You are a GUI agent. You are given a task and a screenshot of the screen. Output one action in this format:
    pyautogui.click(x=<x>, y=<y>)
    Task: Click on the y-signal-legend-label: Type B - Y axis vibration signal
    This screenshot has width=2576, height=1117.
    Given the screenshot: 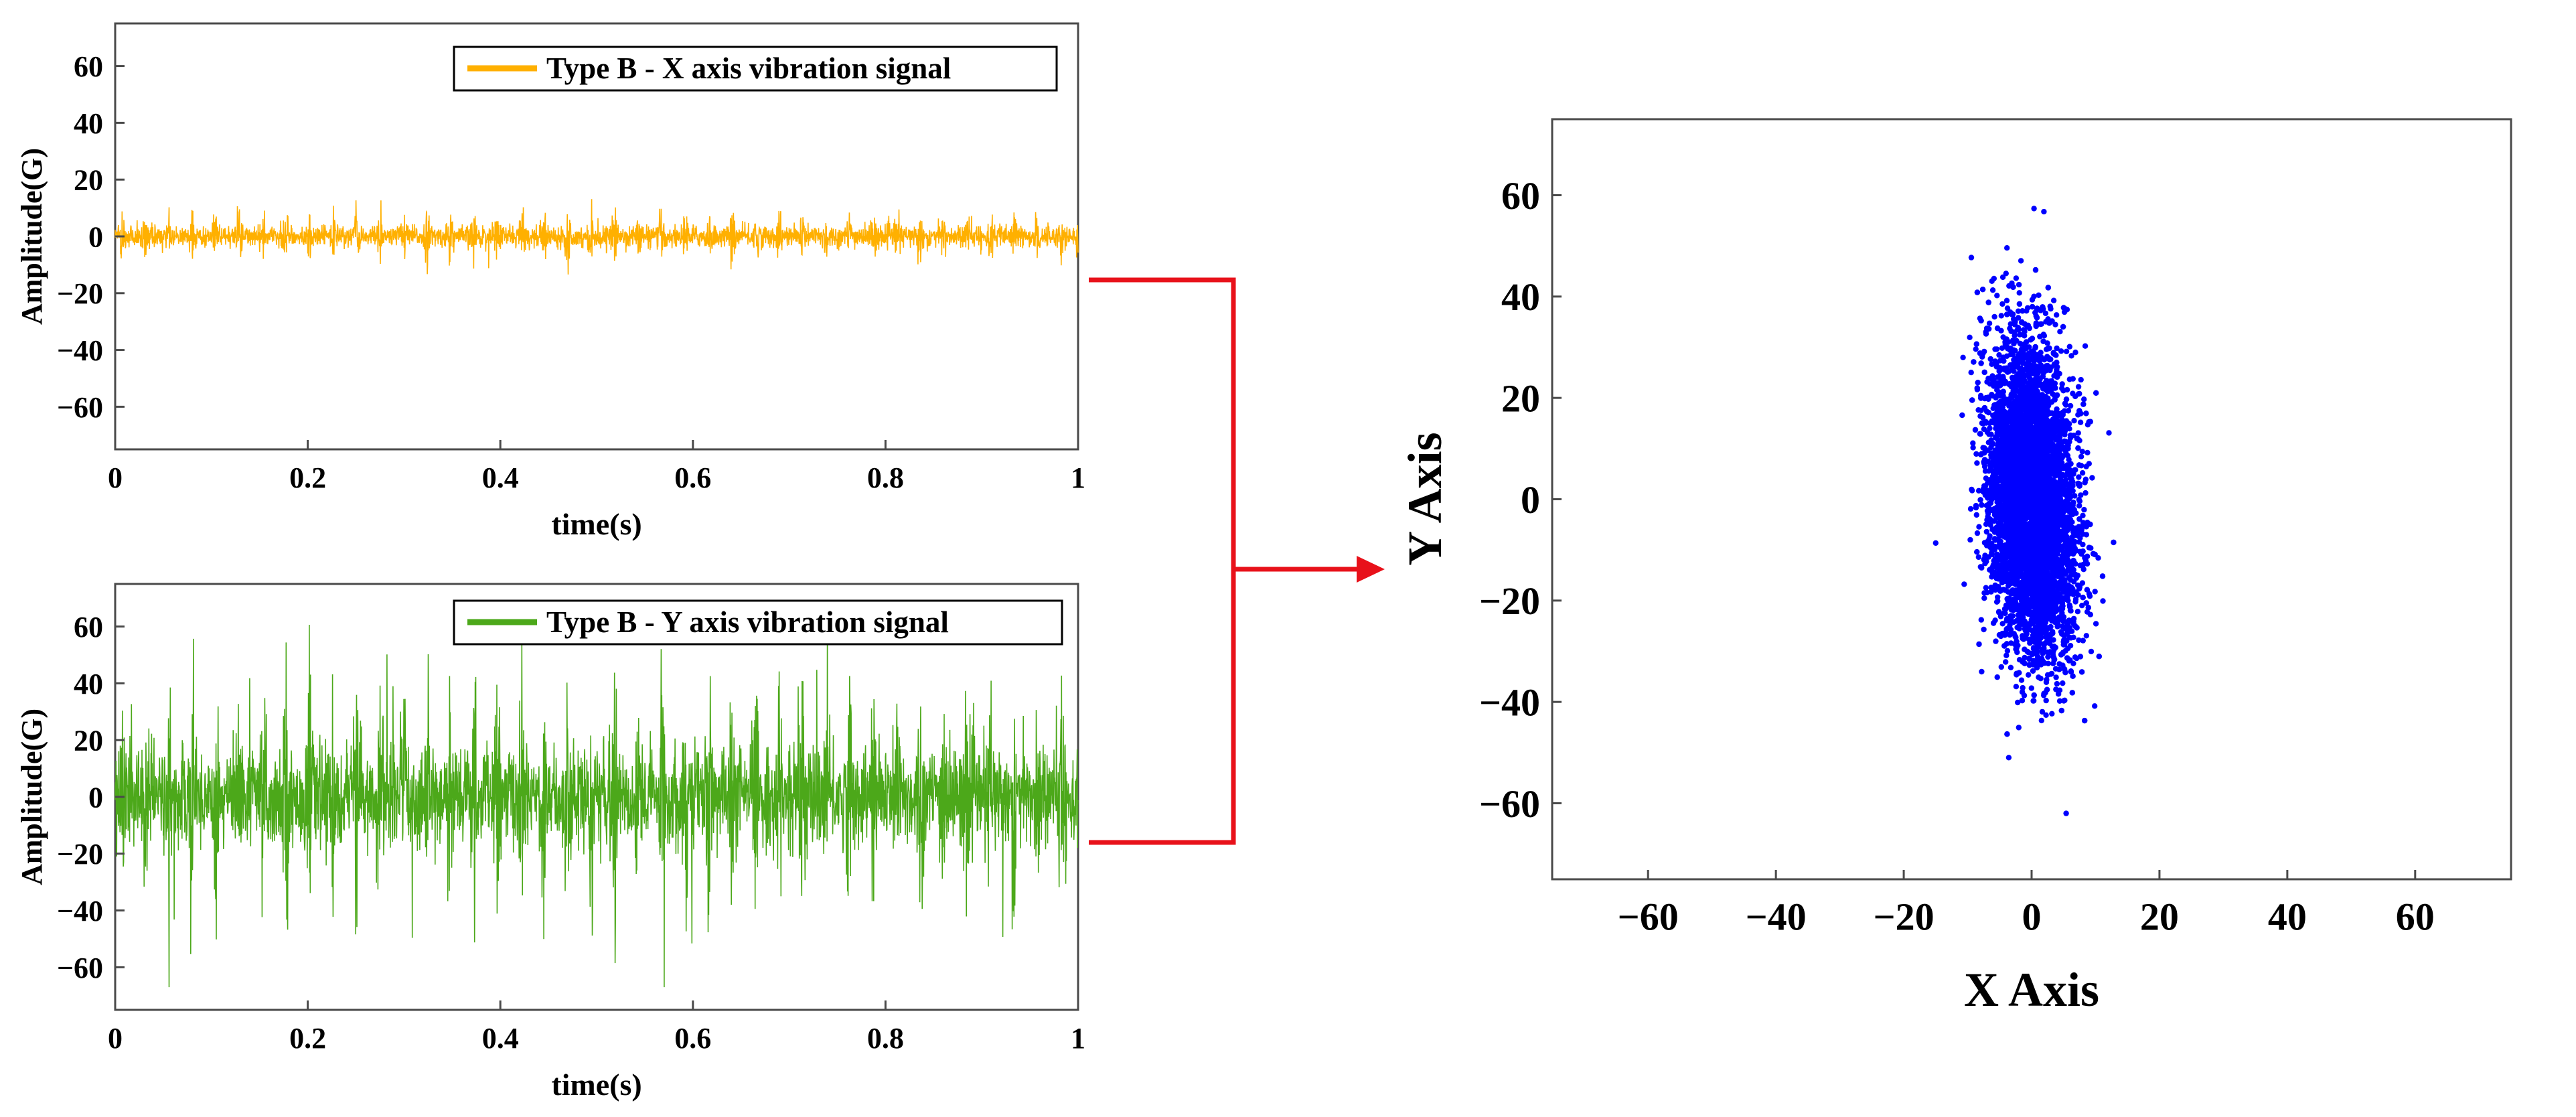 What is the action you would take?
    pyautogui.click(x=747, y=622)
    